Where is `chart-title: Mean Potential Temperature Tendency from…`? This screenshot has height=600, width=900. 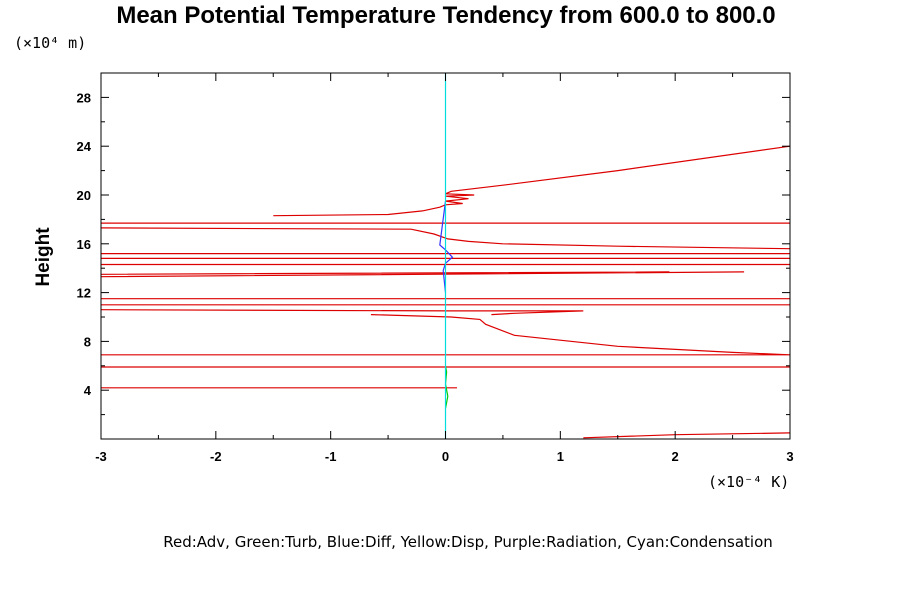 chart-title: Mean Potential Temperature Tendency from… is located at coordinates (445, 15).